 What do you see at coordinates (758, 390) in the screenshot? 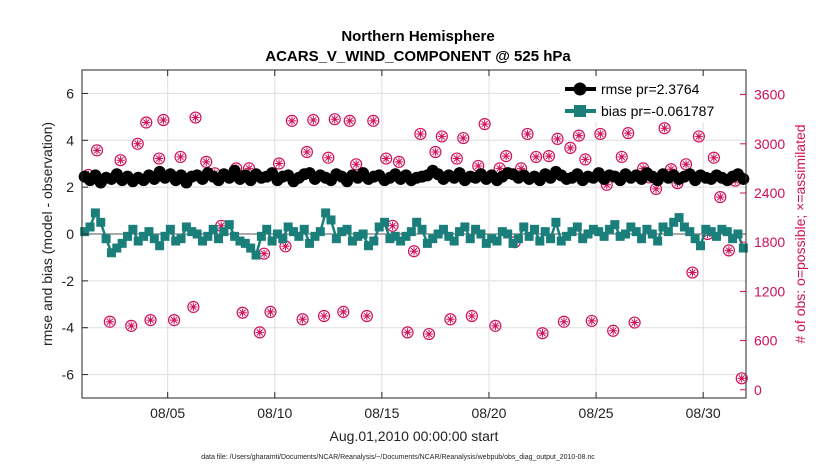
I see `y-right-tick-label: 0` at bounding box center [758, 390].